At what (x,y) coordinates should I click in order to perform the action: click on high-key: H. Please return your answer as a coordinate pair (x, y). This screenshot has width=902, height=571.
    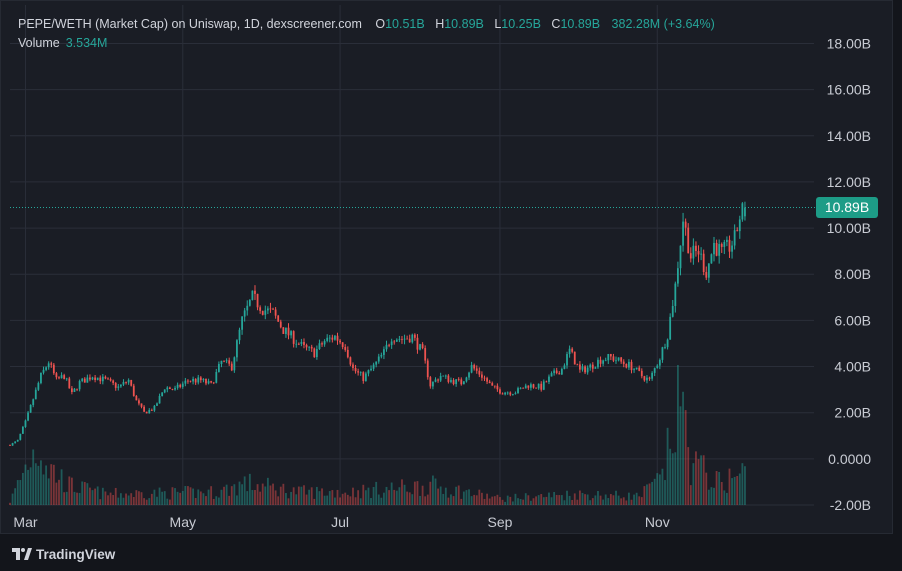
    Looking at the image, I should click on (440, 24).